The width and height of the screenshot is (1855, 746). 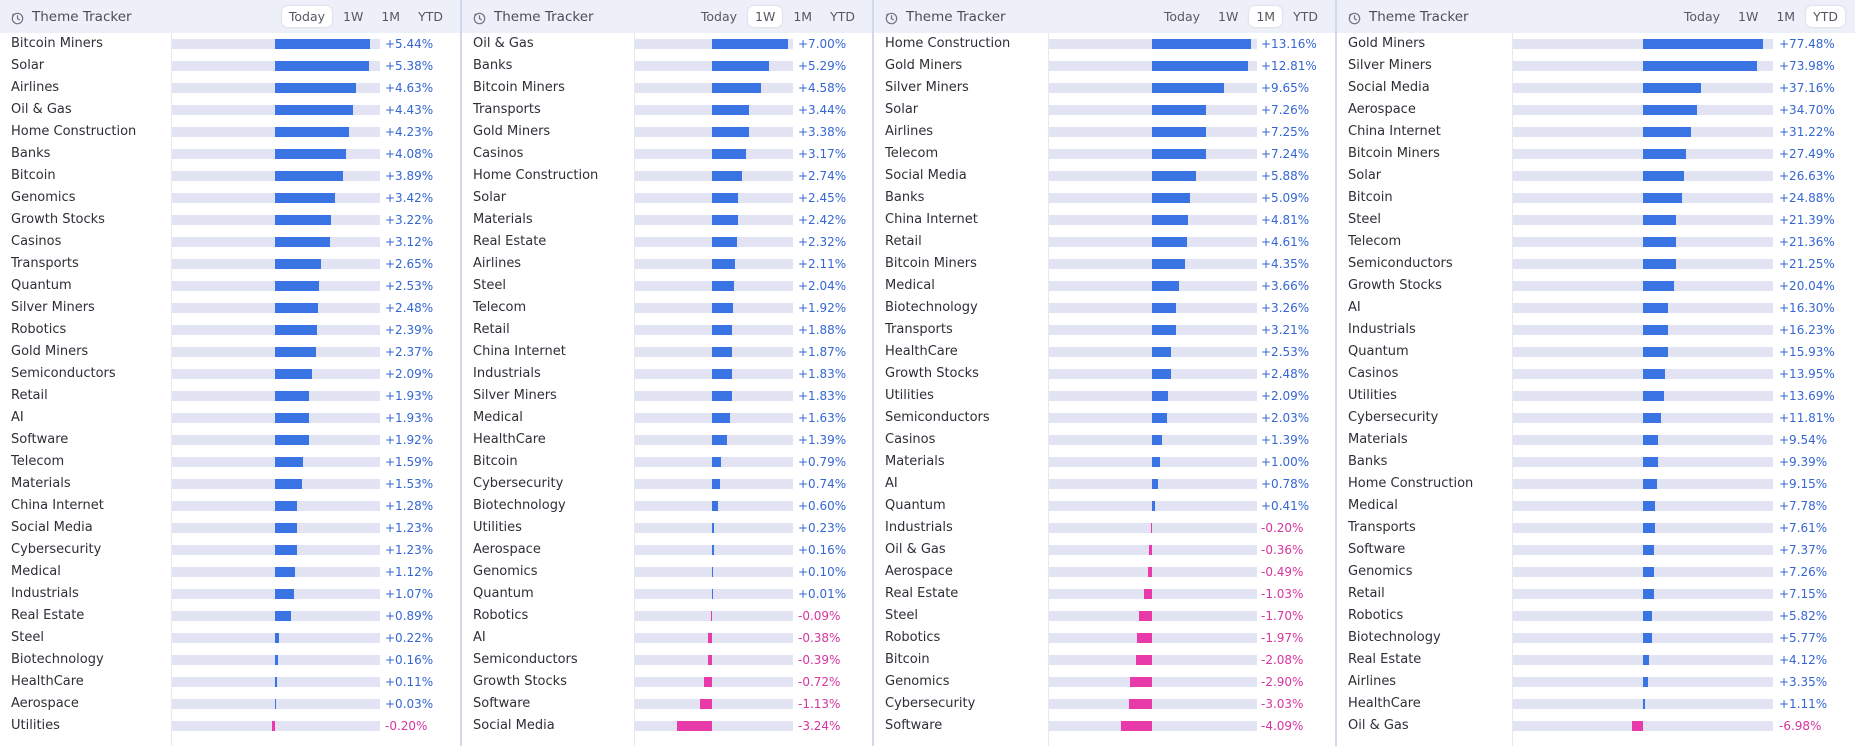 I want to click on theme-row: Banks +5.29%, so click(x=667, y=66).